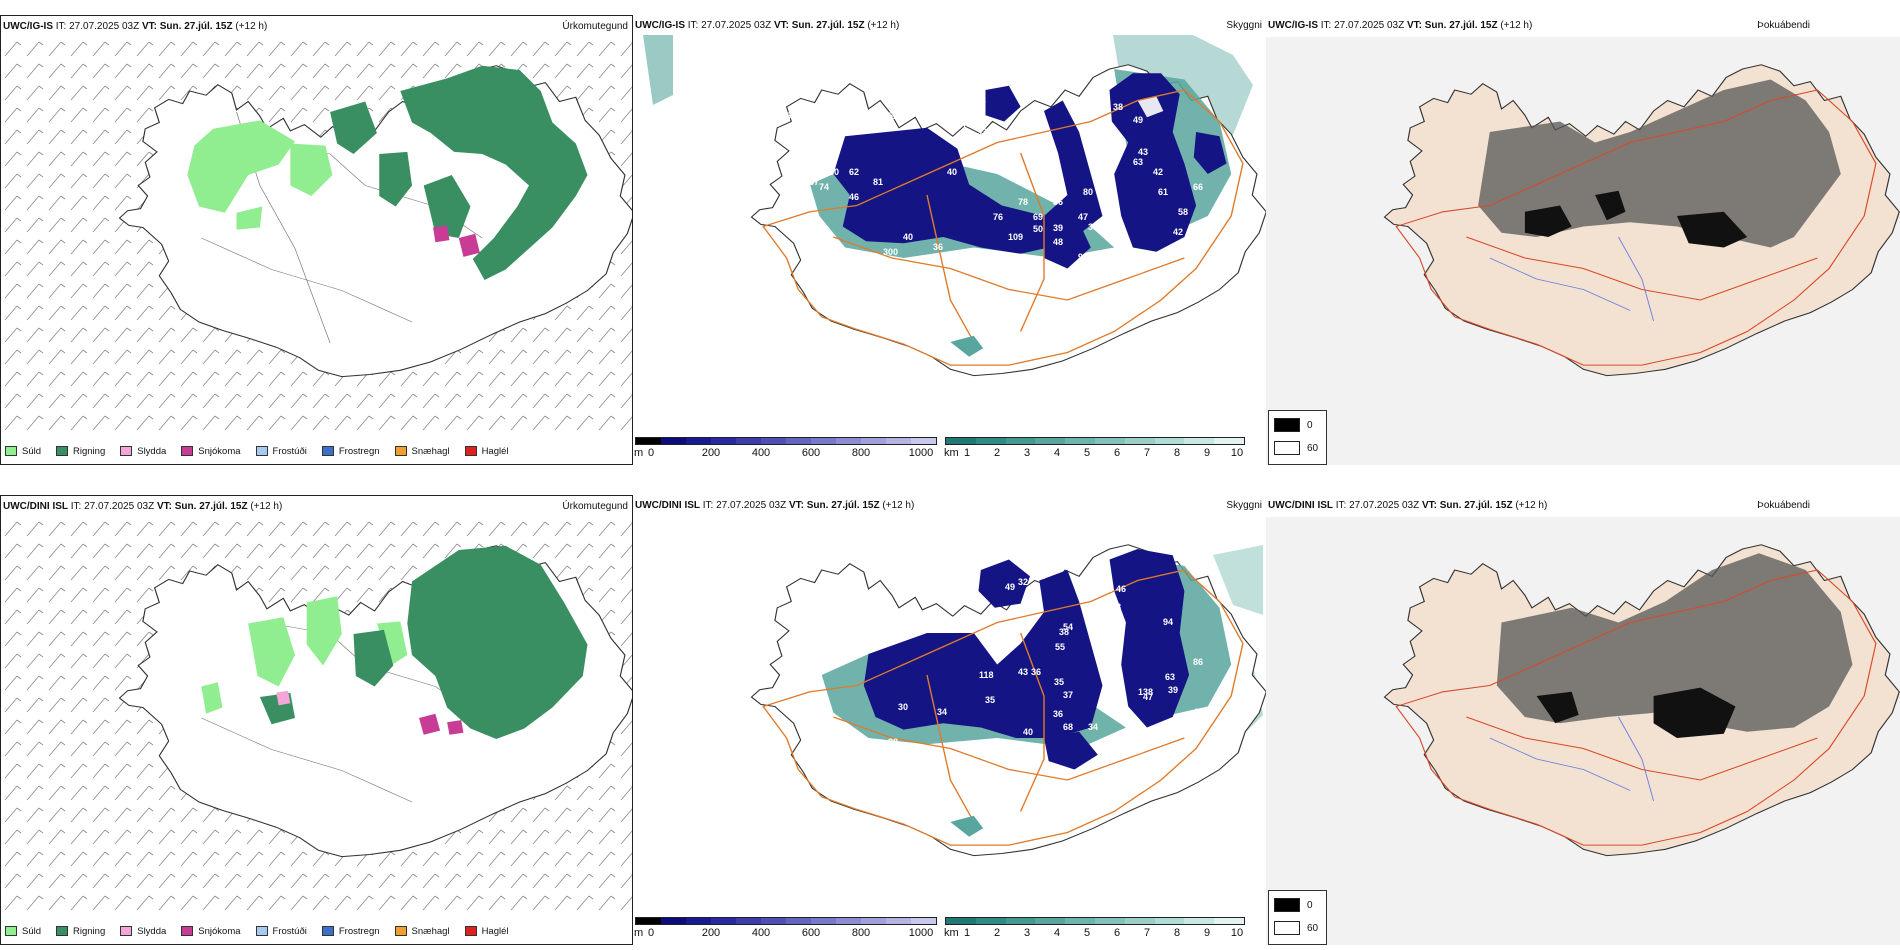 This screenshot has width=1900, height=950. Describe the element at coordinates (1138, 162) in the screenshot. I see `cloud-base-label: 63` at that location.